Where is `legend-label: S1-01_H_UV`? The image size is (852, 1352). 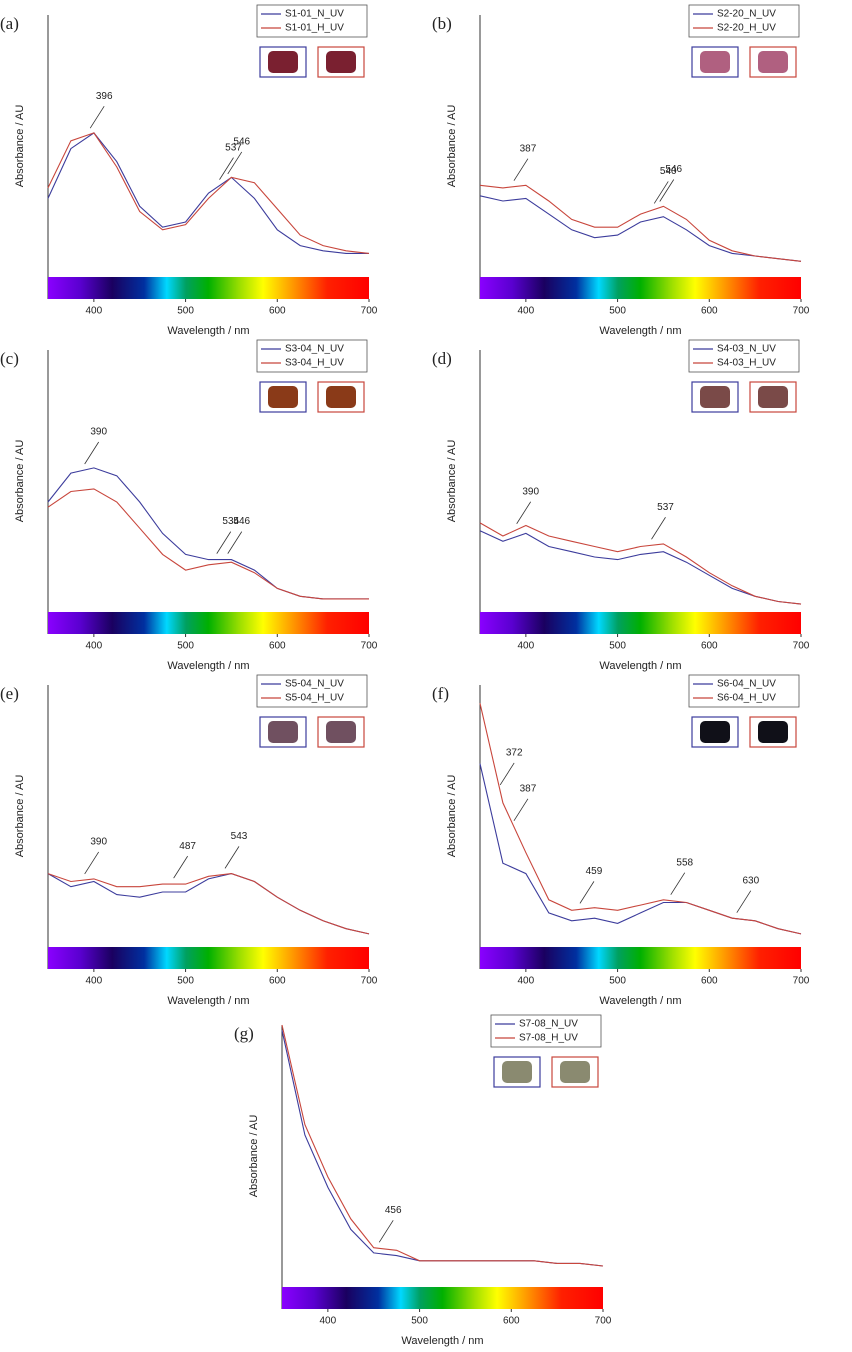
legend-label: S1-01_H_UV is located at coordinates (314, 28).